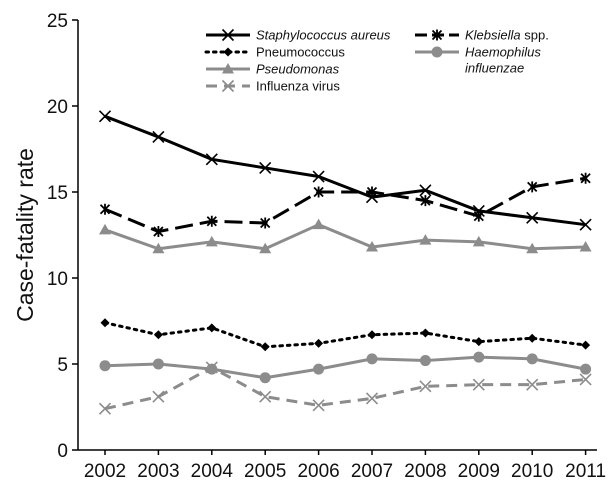 The height and width of the screenshot is (482, 611). Describe the element at coordinates (57, 21) in the screenshot. I see `y-tick-label: 25` at that location.